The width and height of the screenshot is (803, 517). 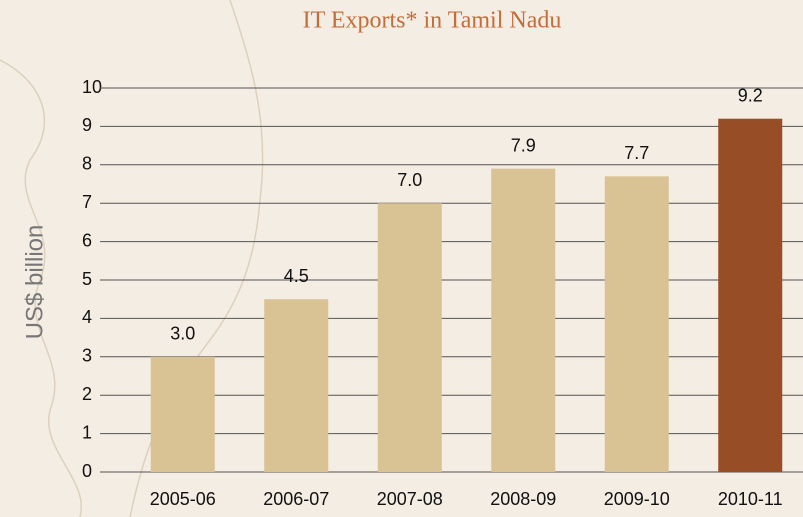 What do you see at coordinates (523, 145) in the screenshot?
I see `value-label: 7.9` at bounding box center [523, 145].